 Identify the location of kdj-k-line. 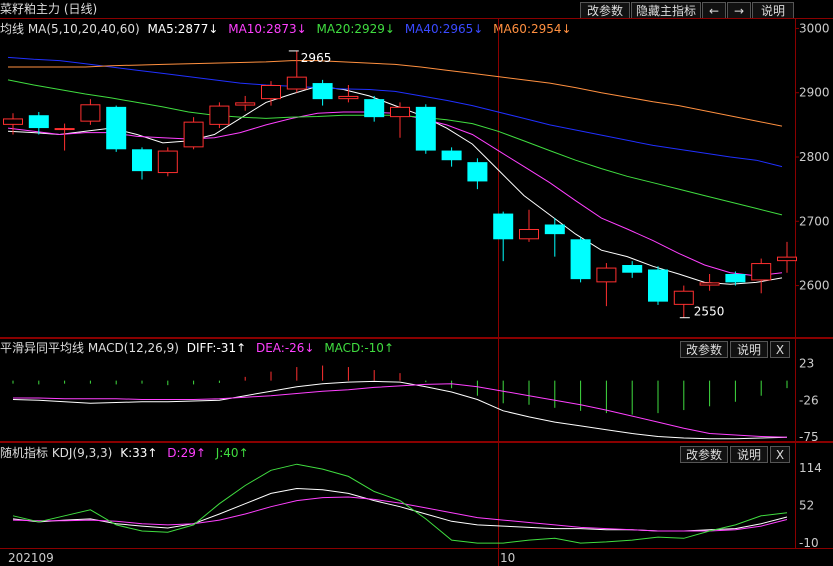
(400, 509).